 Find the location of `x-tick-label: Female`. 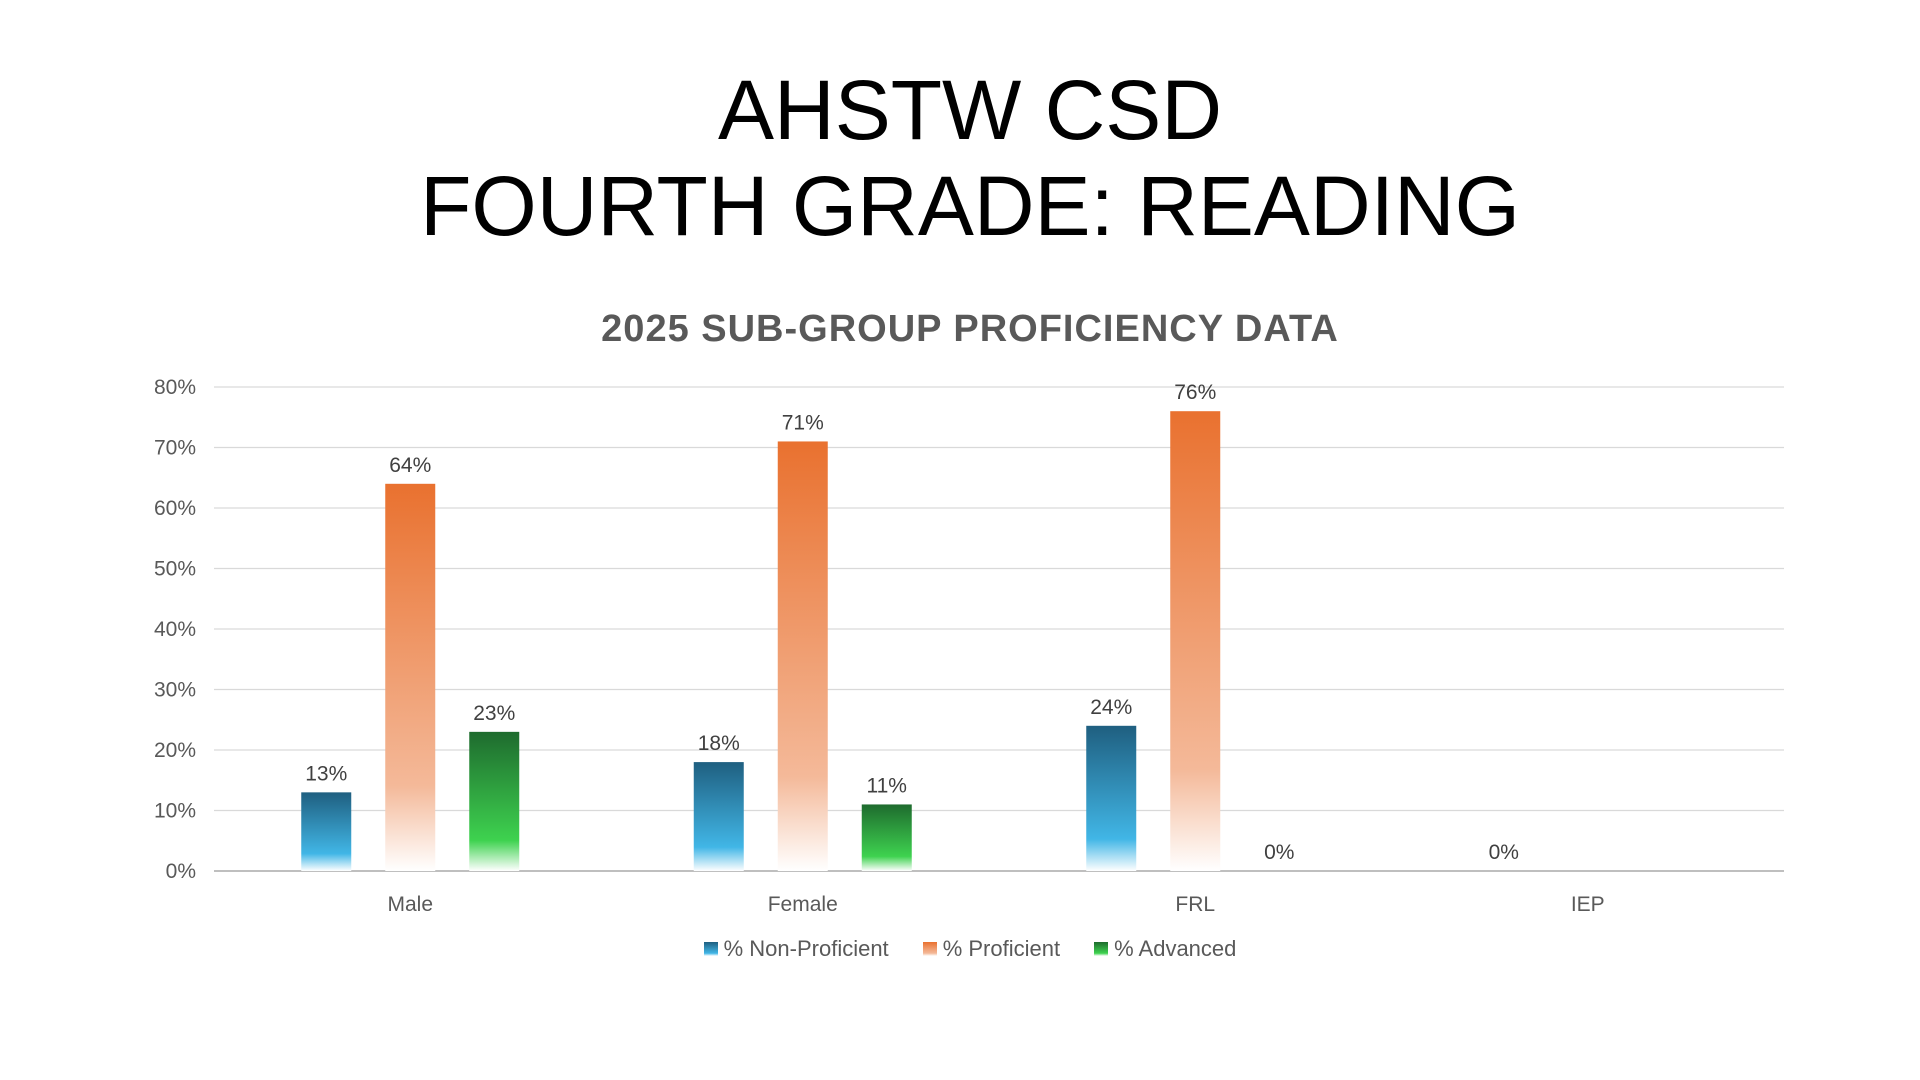

x-tick-label: Female is located at coordinates (803, 904).